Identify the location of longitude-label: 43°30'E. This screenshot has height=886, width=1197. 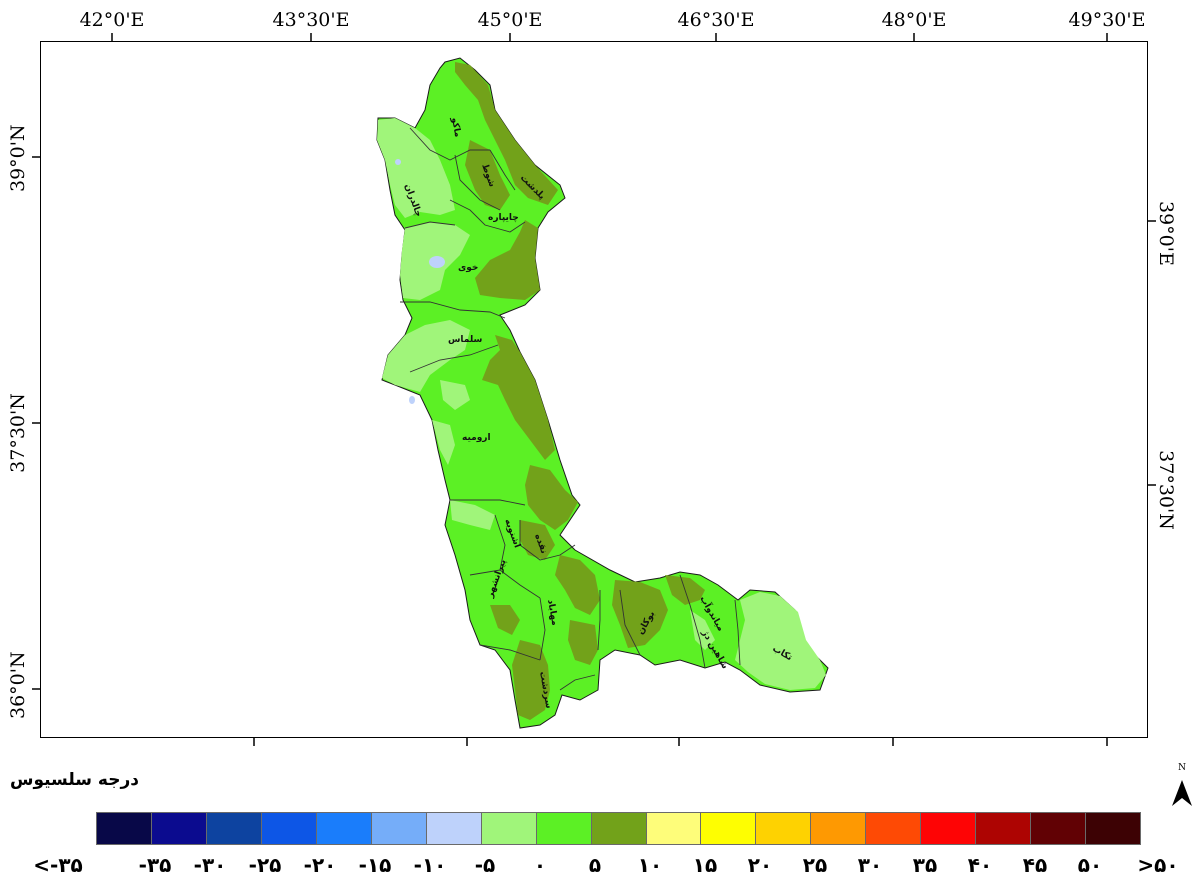
(311, 20).